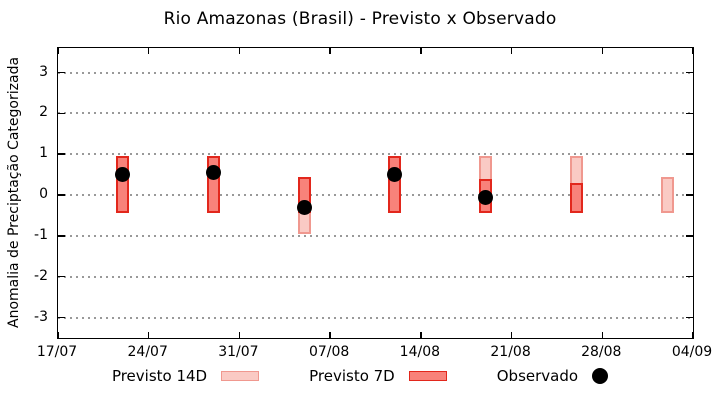  I want to click on legend-label-previsto-14d: Previsto 14D, so click(159, 376).